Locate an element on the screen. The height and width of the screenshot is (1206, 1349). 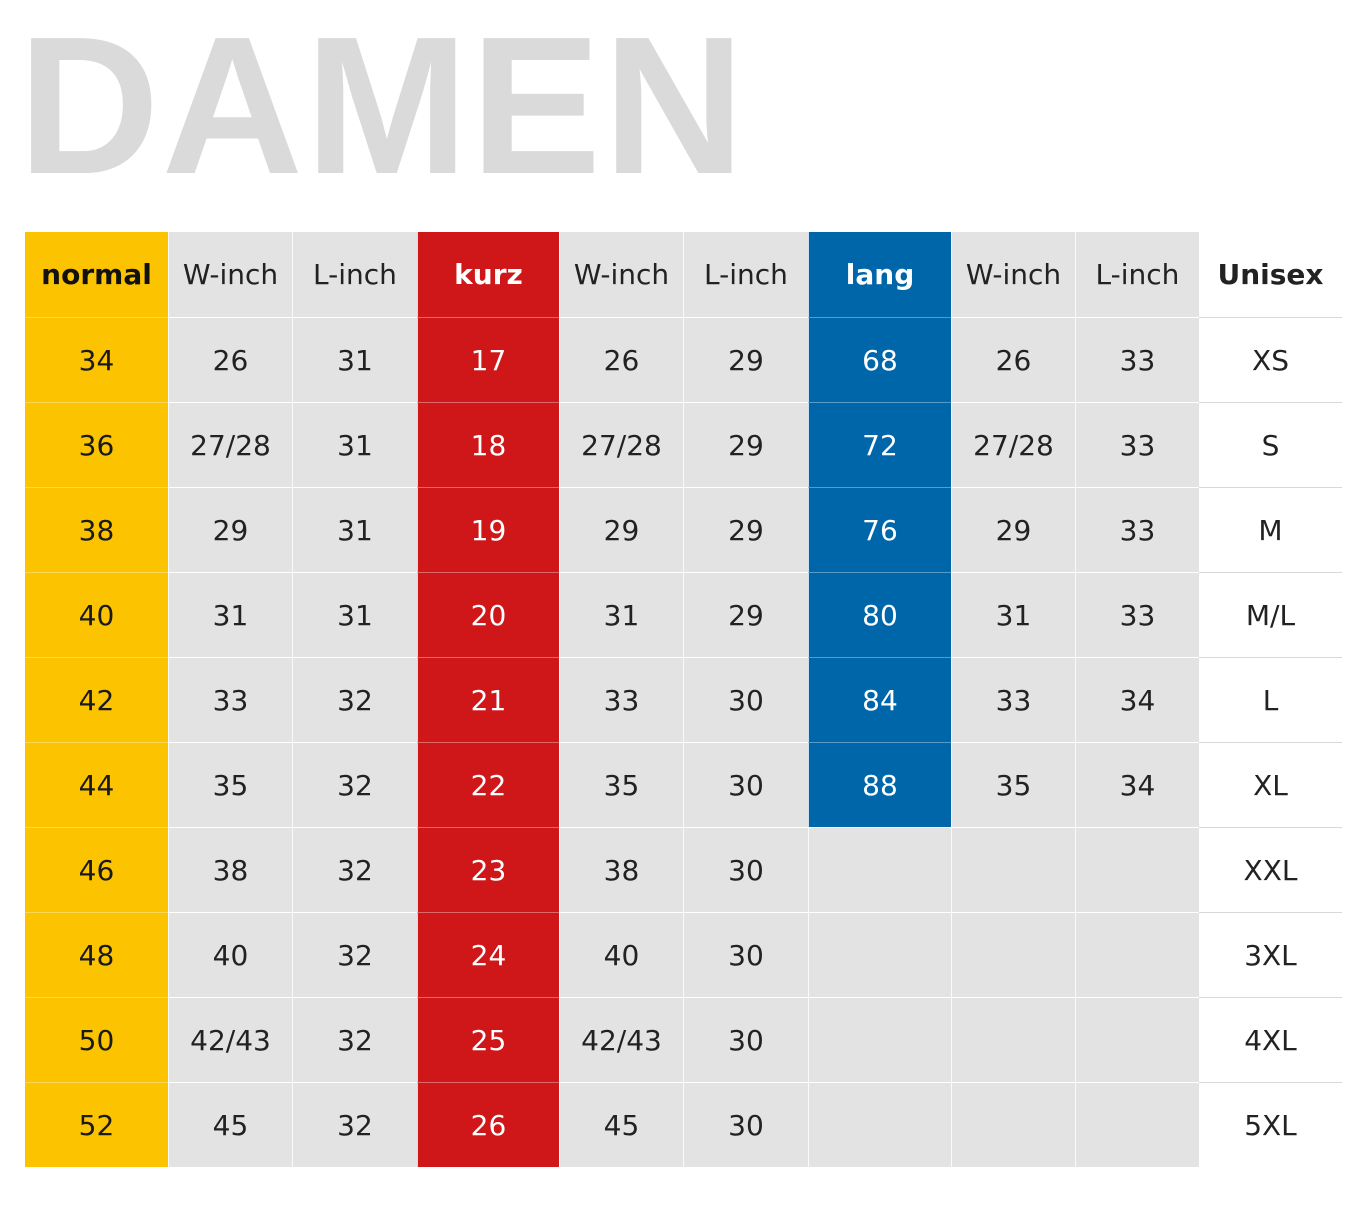
table-cell: 88 is located at coordinates (879, 784).